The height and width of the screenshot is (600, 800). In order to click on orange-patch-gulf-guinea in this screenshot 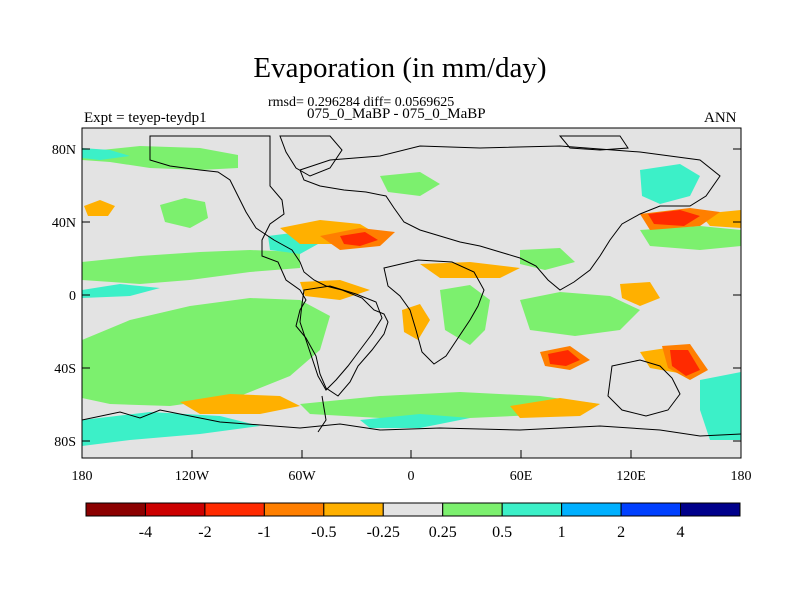, I will do `click(416, 322)`.